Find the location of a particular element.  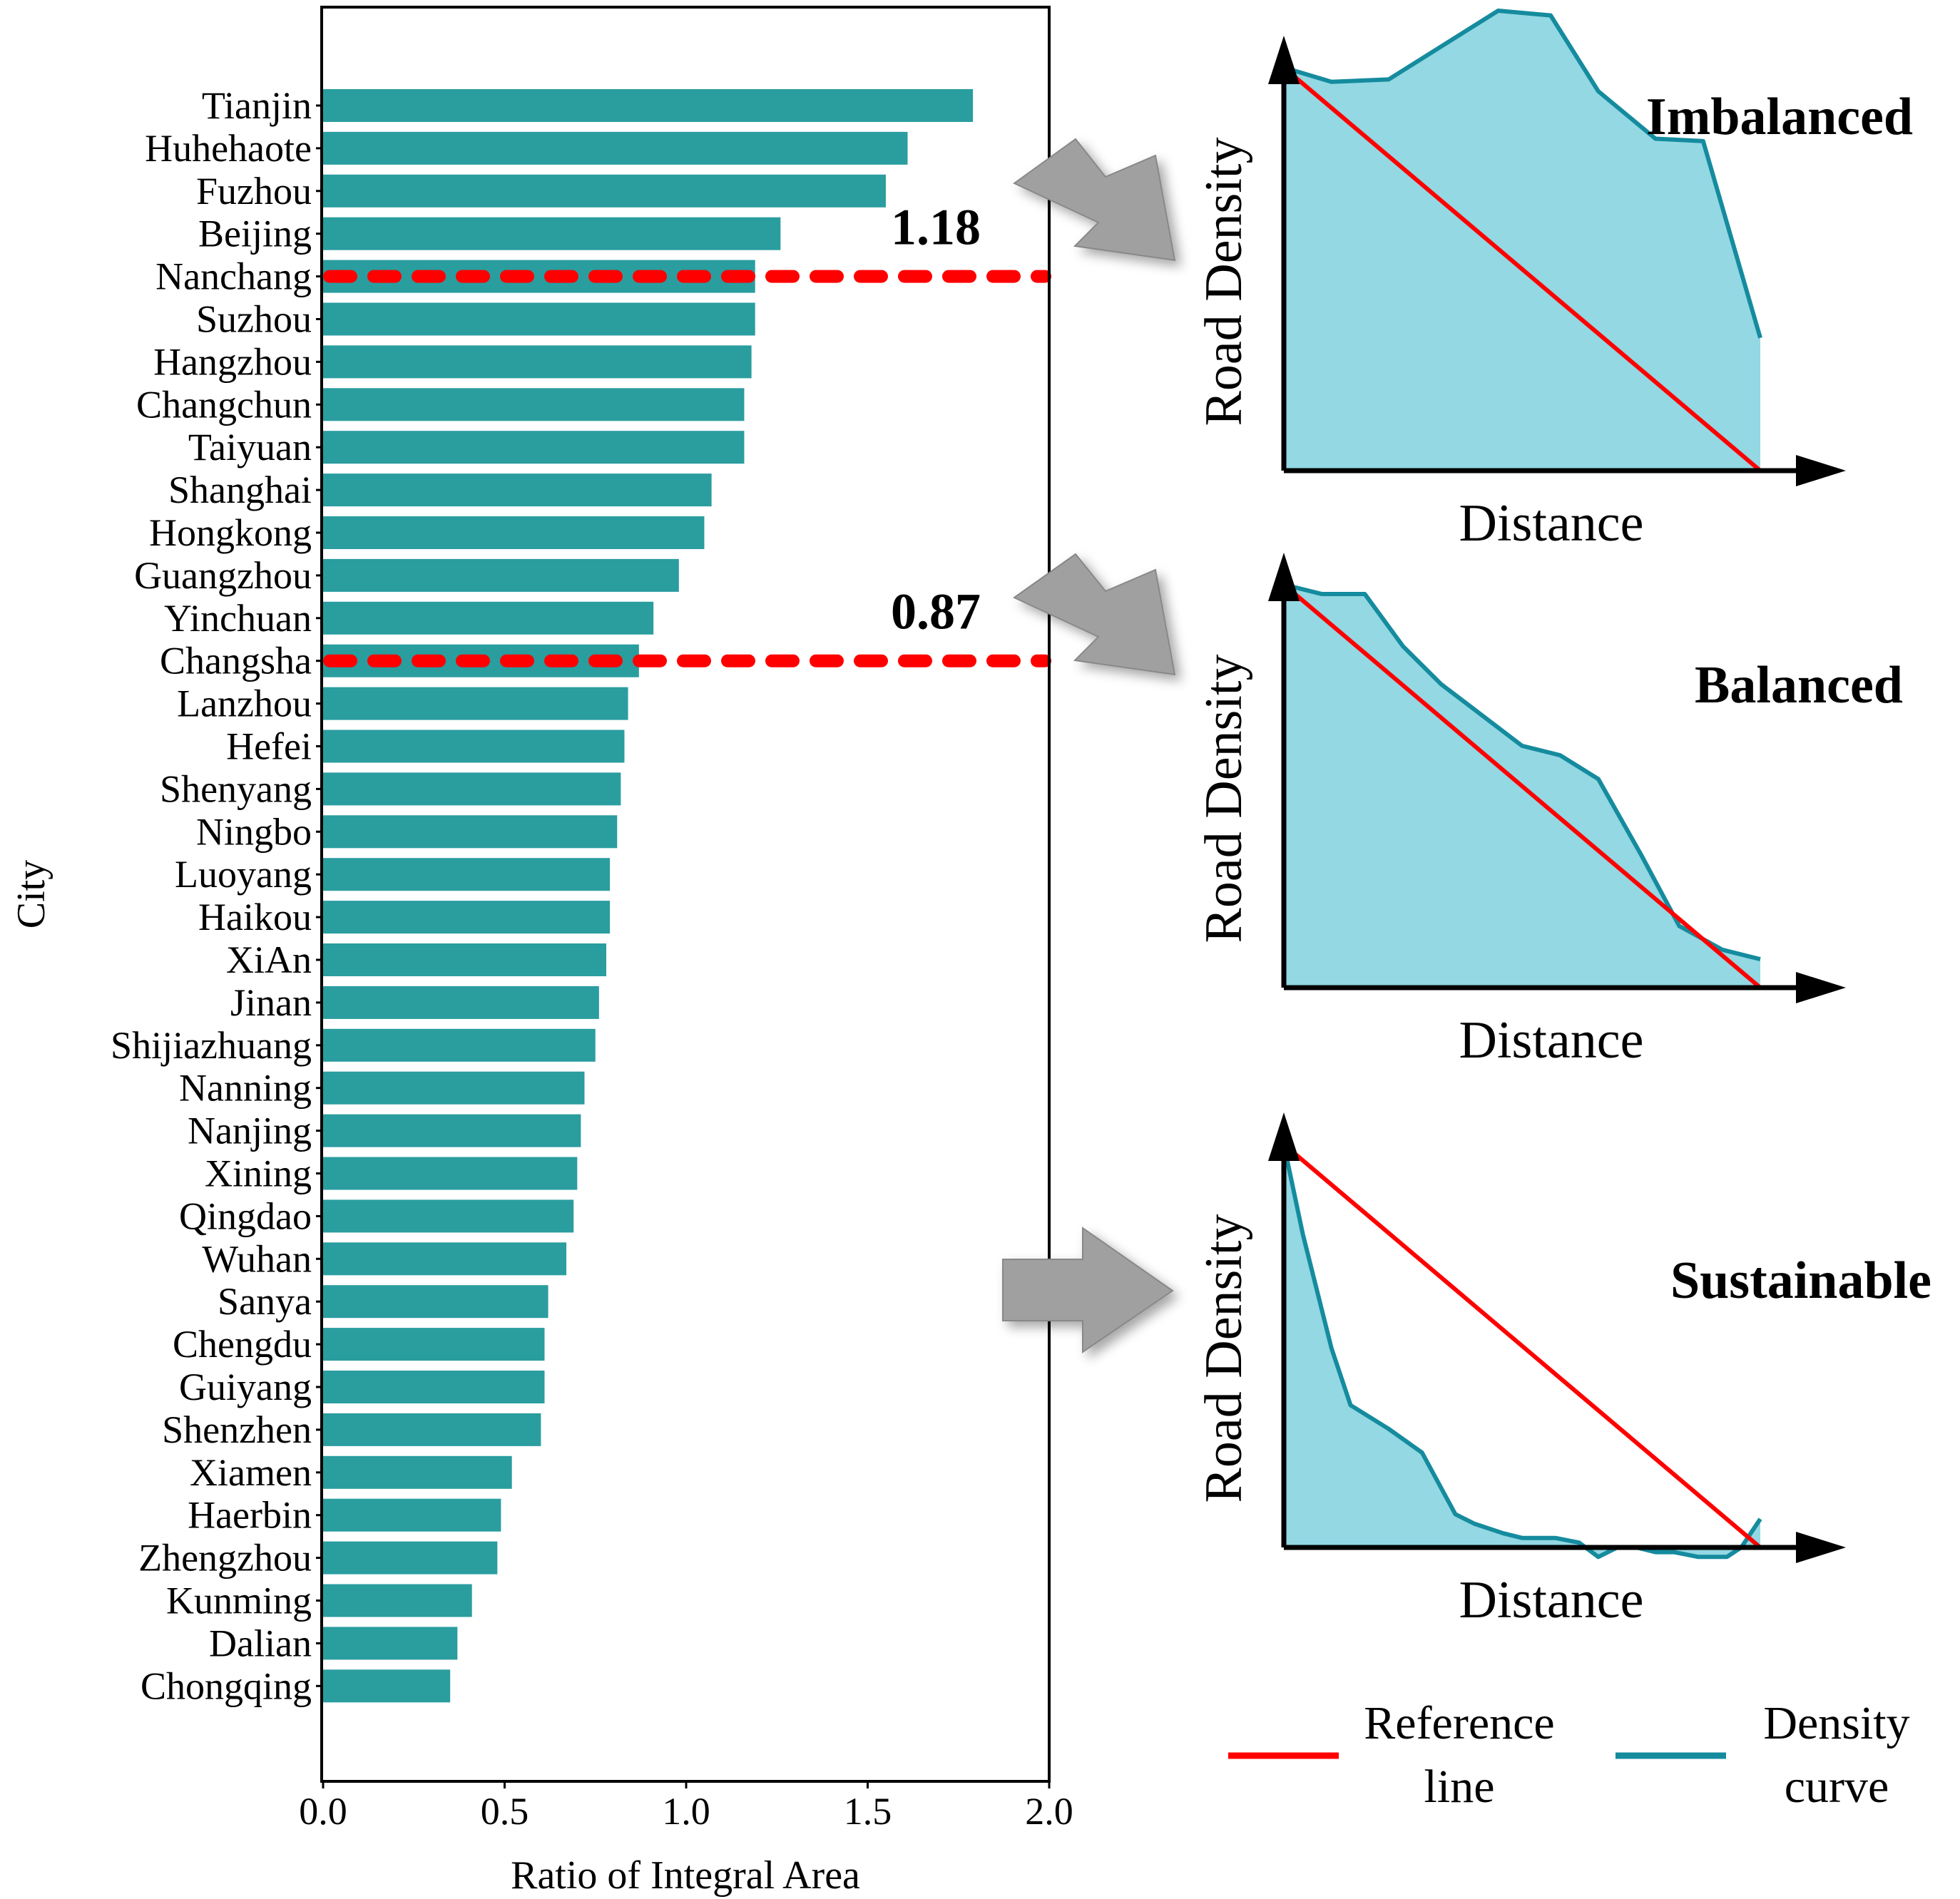

x-ticks-group: 0.0 0.5 1.0 1.5 2.0 is located at coordinates (686, 1807).